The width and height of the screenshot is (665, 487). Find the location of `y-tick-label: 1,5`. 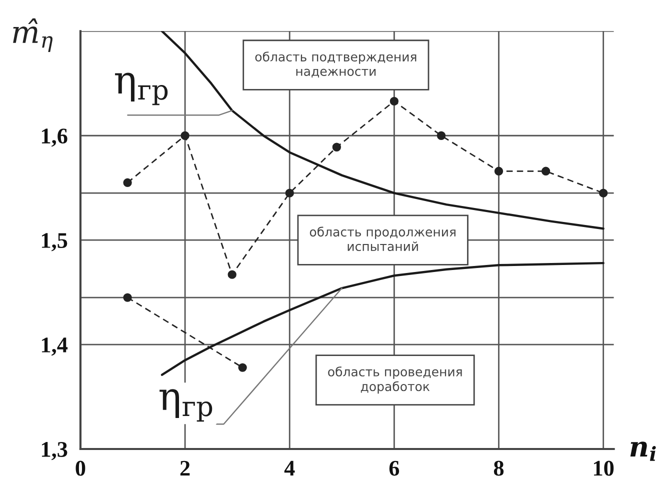

y-tick-label: 1,5 is located at coordinates (55, 242).